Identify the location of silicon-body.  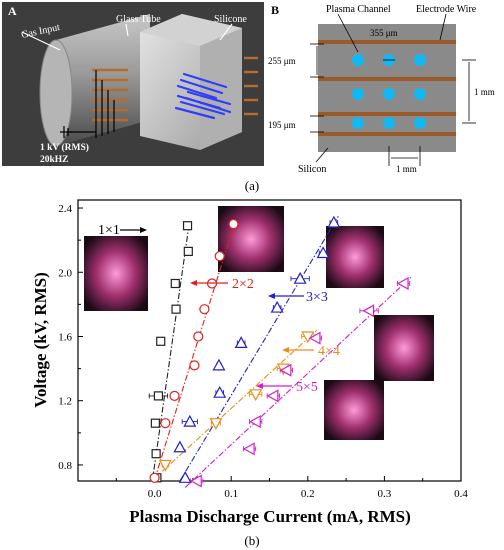
(387, 88).